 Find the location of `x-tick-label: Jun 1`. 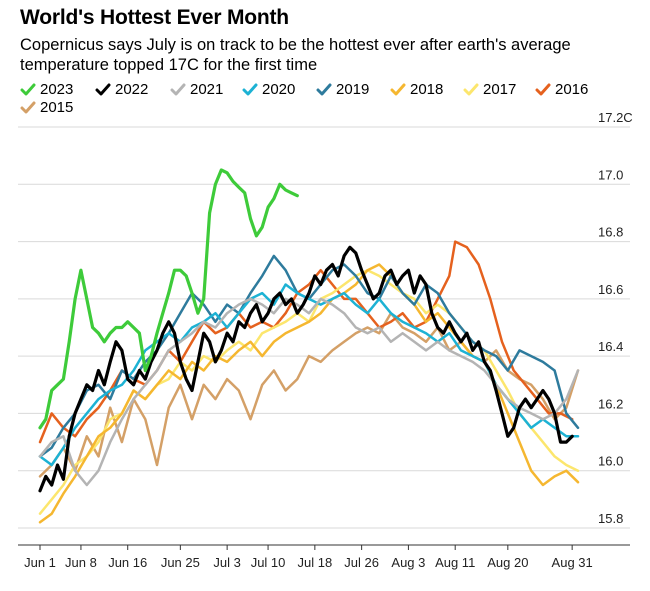

x-tick-label: Jun 1 is located at coordinates (40, 562).